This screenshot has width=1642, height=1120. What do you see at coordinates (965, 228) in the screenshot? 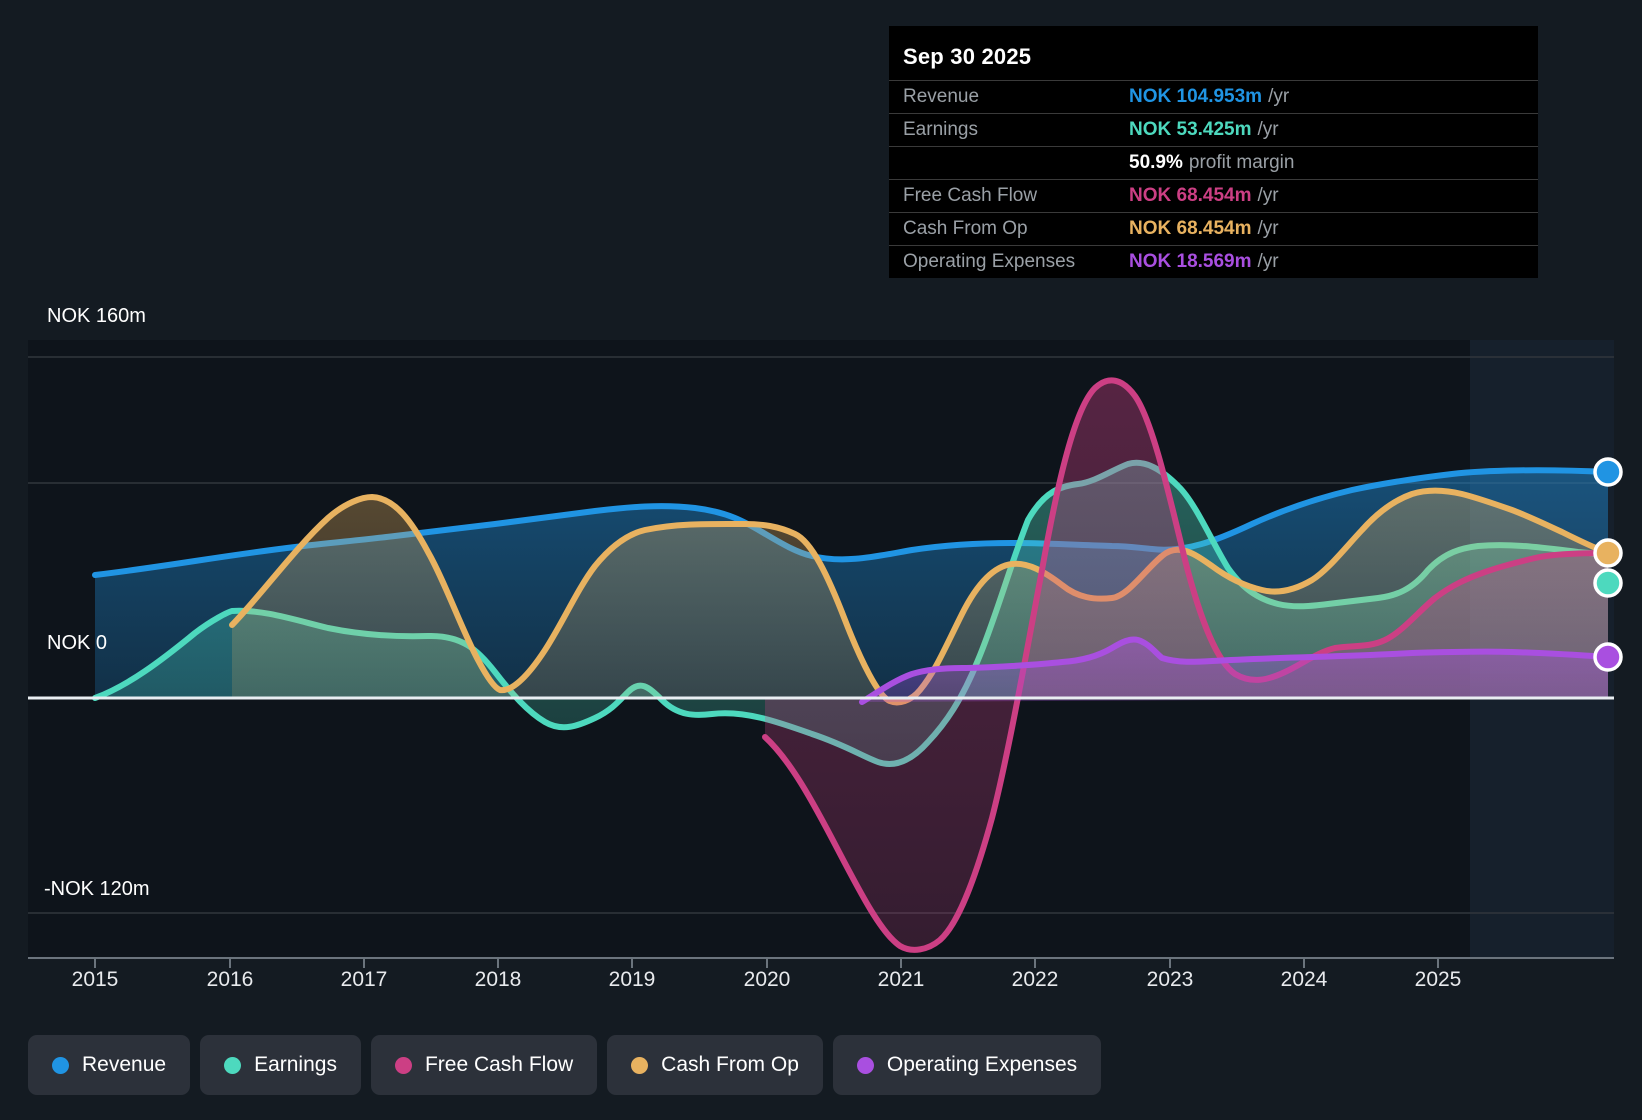
I see `tooltip-label-cash-from-op: Cash From Op` at bounding box center [965, 228].